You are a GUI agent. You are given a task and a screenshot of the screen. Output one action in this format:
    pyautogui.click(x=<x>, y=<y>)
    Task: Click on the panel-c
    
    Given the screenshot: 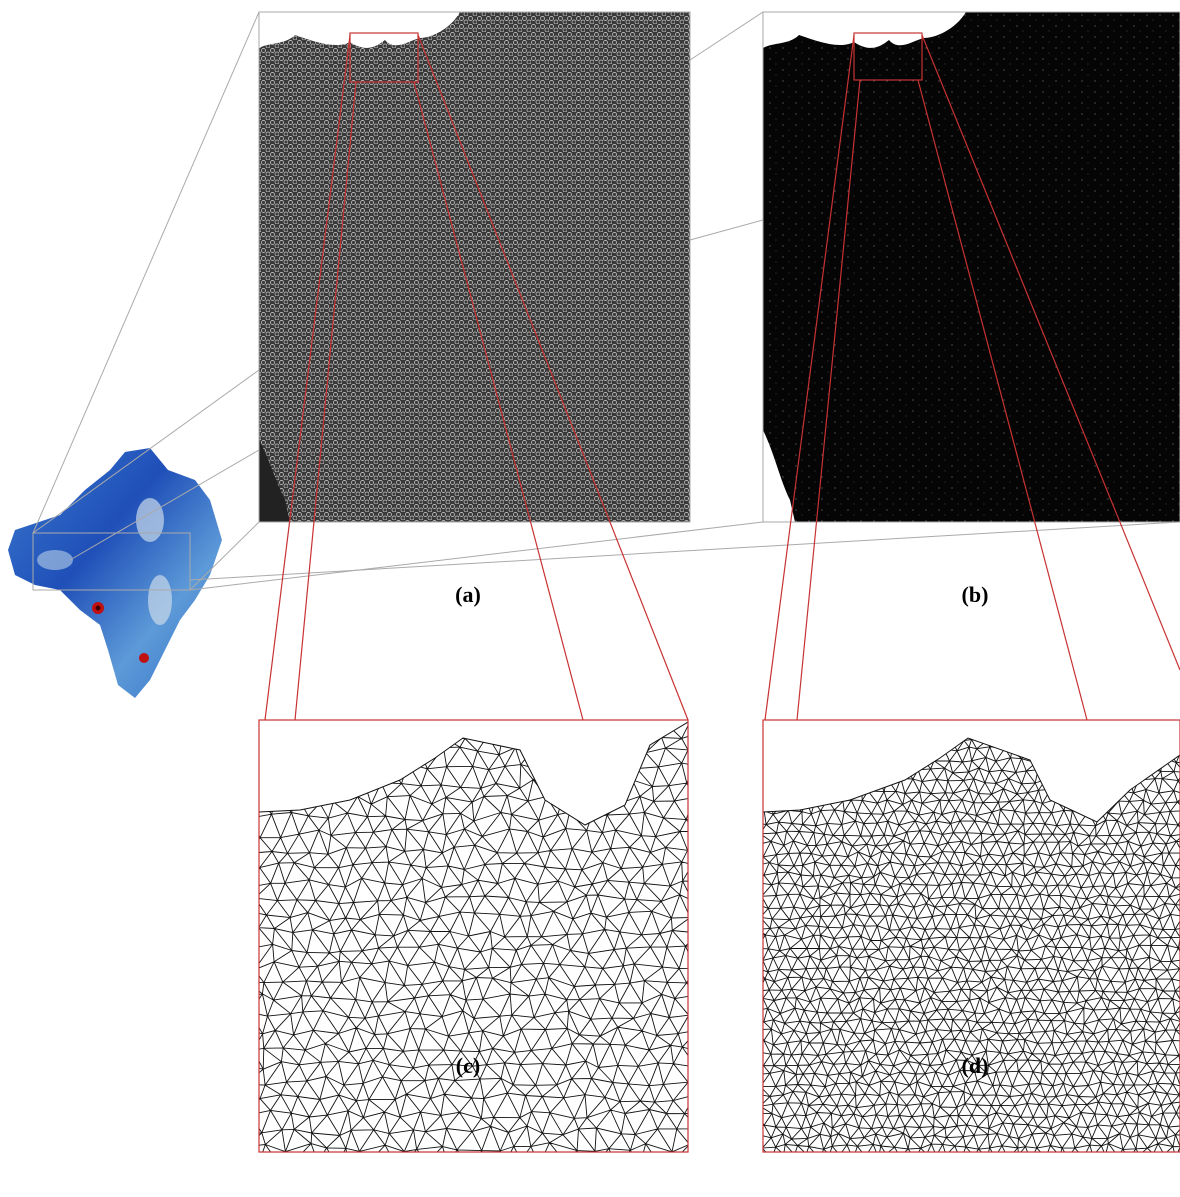 What is the action you would take?
    pyautogui.click(x=473, y=936)
    